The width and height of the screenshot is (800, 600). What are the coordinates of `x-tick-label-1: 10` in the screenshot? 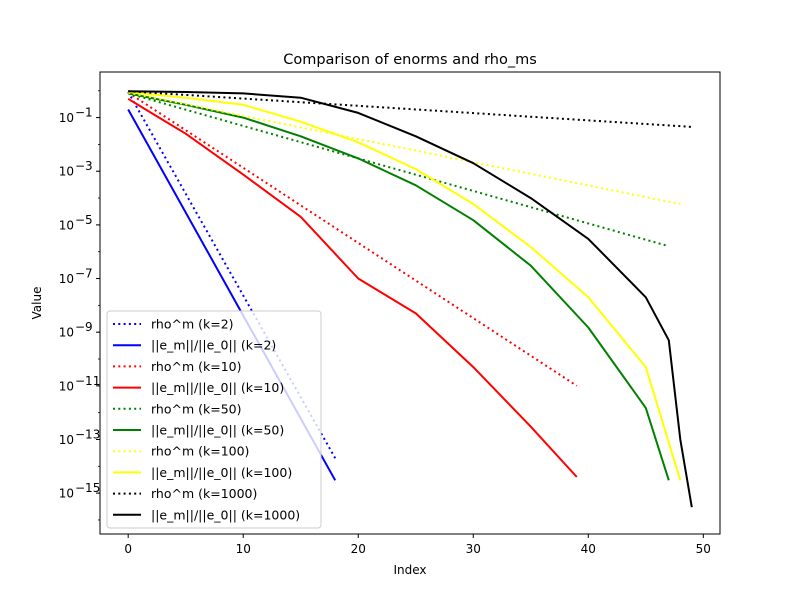 It's located at (243, 549).